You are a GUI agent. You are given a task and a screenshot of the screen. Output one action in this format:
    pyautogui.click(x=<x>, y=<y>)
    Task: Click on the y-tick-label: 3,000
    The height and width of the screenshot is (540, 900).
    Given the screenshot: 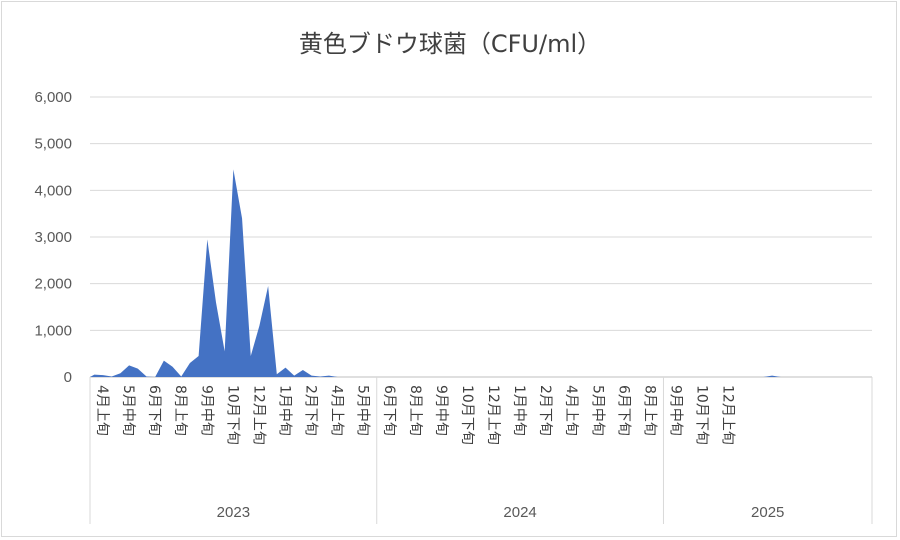 What is the action you would take?
    pyautogui.click(x=53, y=237)
    